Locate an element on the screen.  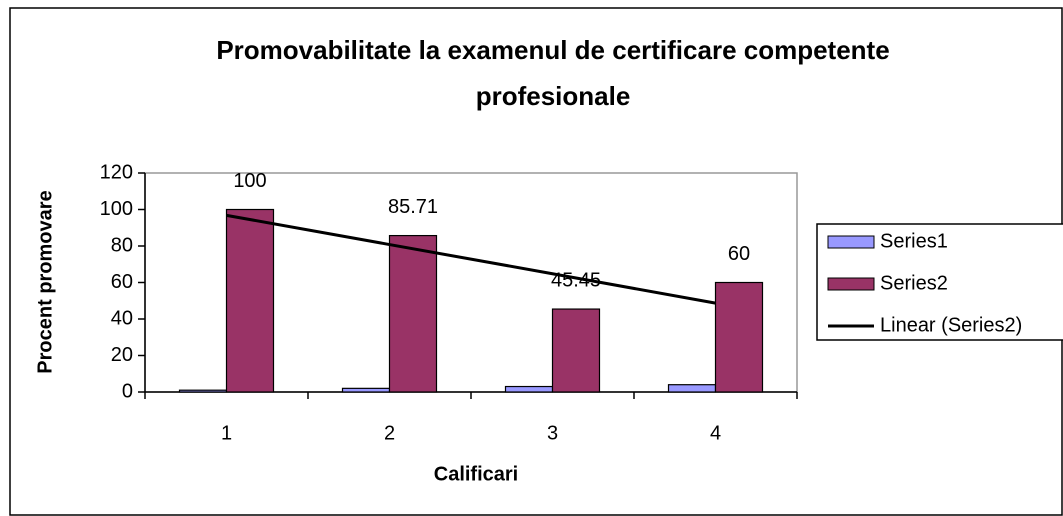
y-tick-label: 100 is located at coordinates (116, 209).